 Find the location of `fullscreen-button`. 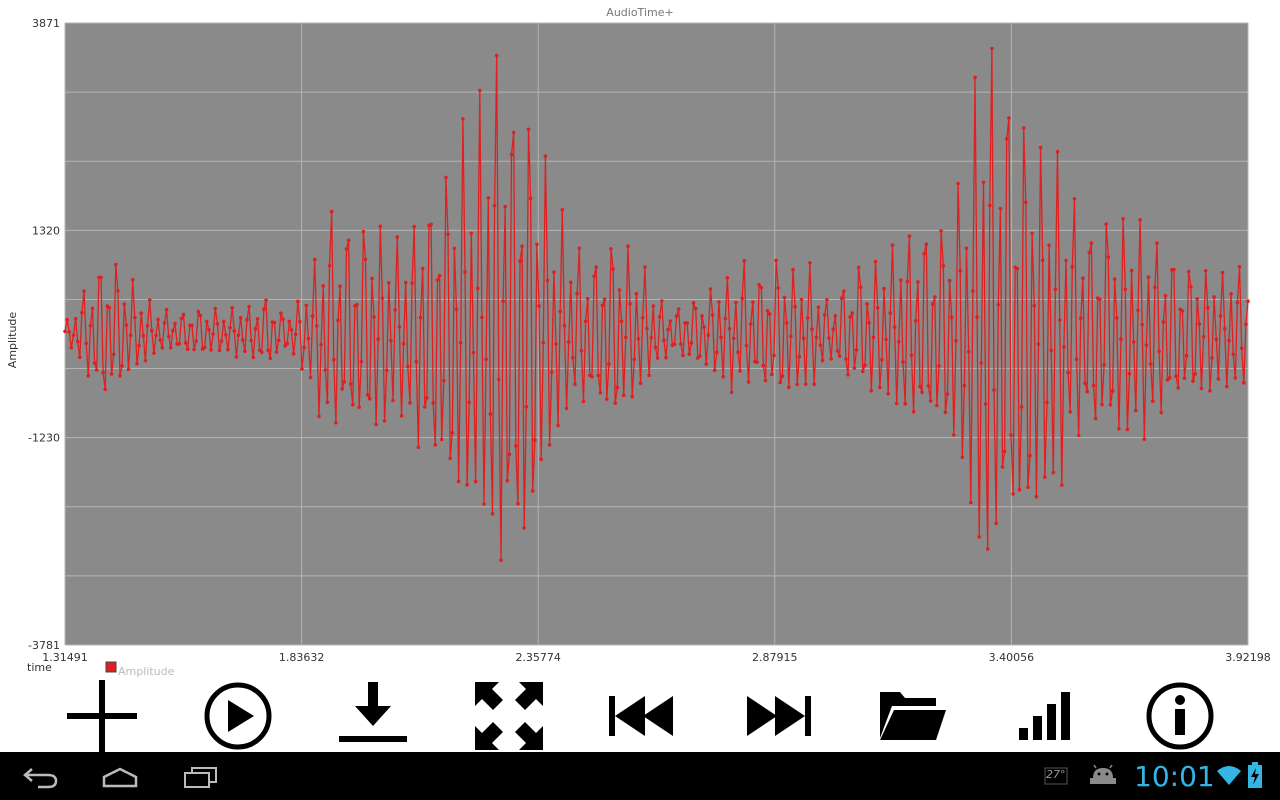

fullscreen-button is located at coordinates (509, 716).